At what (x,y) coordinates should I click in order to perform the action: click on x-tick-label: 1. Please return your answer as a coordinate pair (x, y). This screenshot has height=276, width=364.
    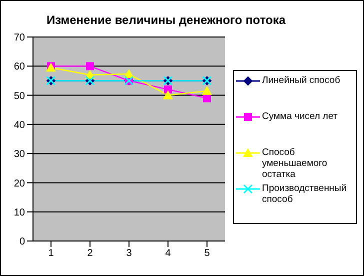
    Looking at the image, I should click on (51, 254).